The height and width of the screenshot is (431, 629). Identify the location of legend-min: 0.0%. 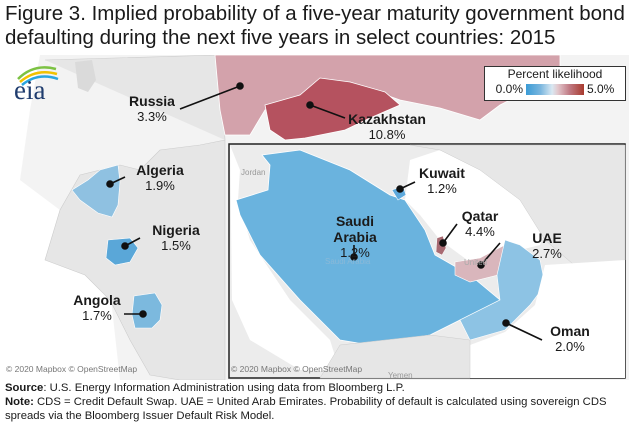
(509, 89).